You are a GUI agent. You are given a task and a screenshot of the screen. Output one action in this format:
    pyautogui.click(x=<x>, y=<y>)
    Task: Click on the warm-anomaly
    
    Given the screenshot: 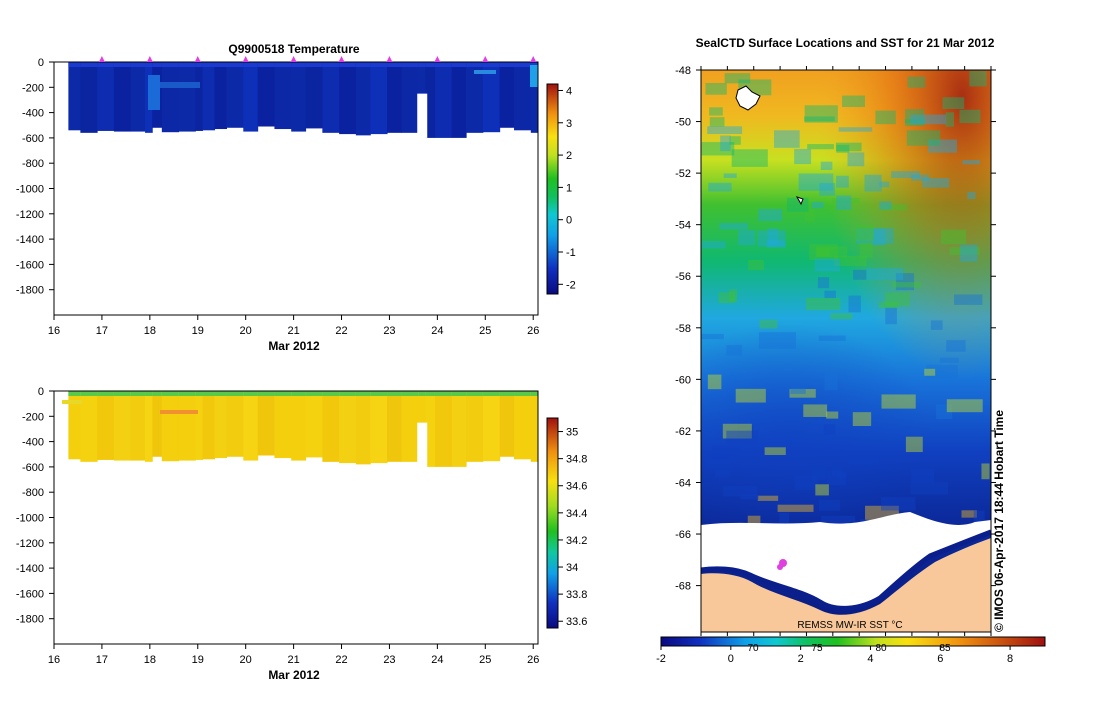 What is the action you would take?
    pyautogui.click(x=180, y=85)
    